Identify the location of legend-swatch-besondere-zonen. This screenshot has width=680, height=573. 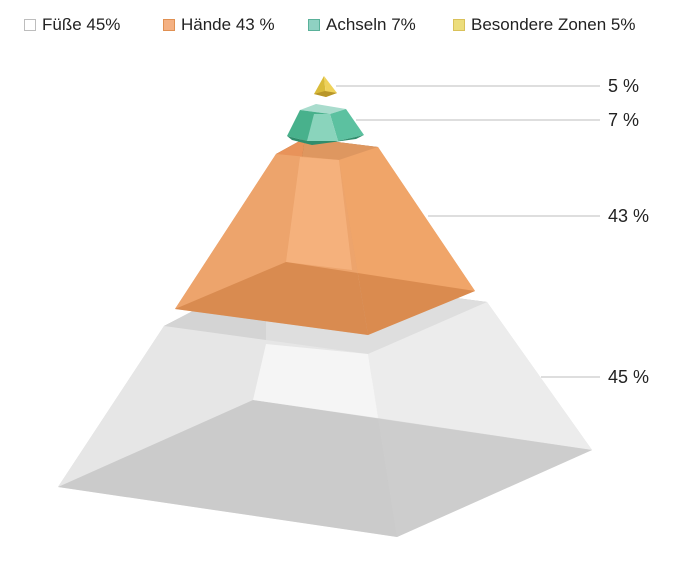
(459, 25).